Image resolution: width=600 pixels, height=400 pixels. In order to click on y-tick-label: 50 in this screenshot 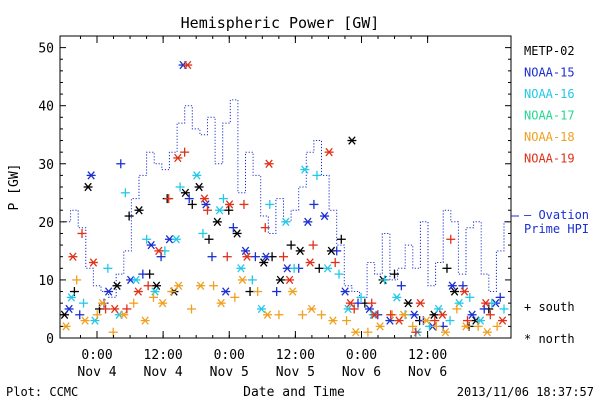, I will do `click(46, 49)`.